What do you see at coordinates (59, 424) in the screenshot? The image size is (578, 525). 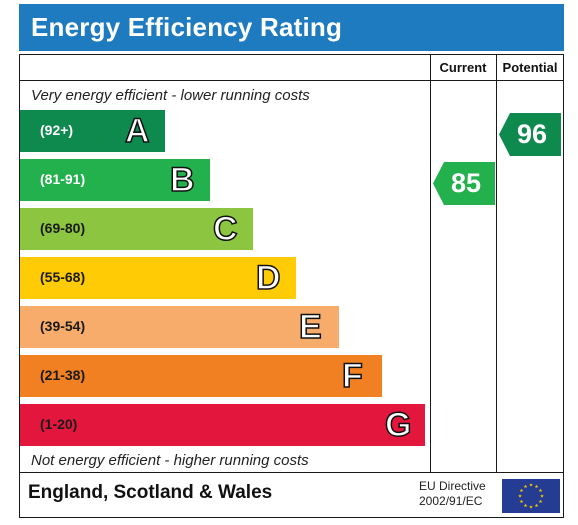 I see `band-range-label: (1-20)` at bounding box center [59, 424].